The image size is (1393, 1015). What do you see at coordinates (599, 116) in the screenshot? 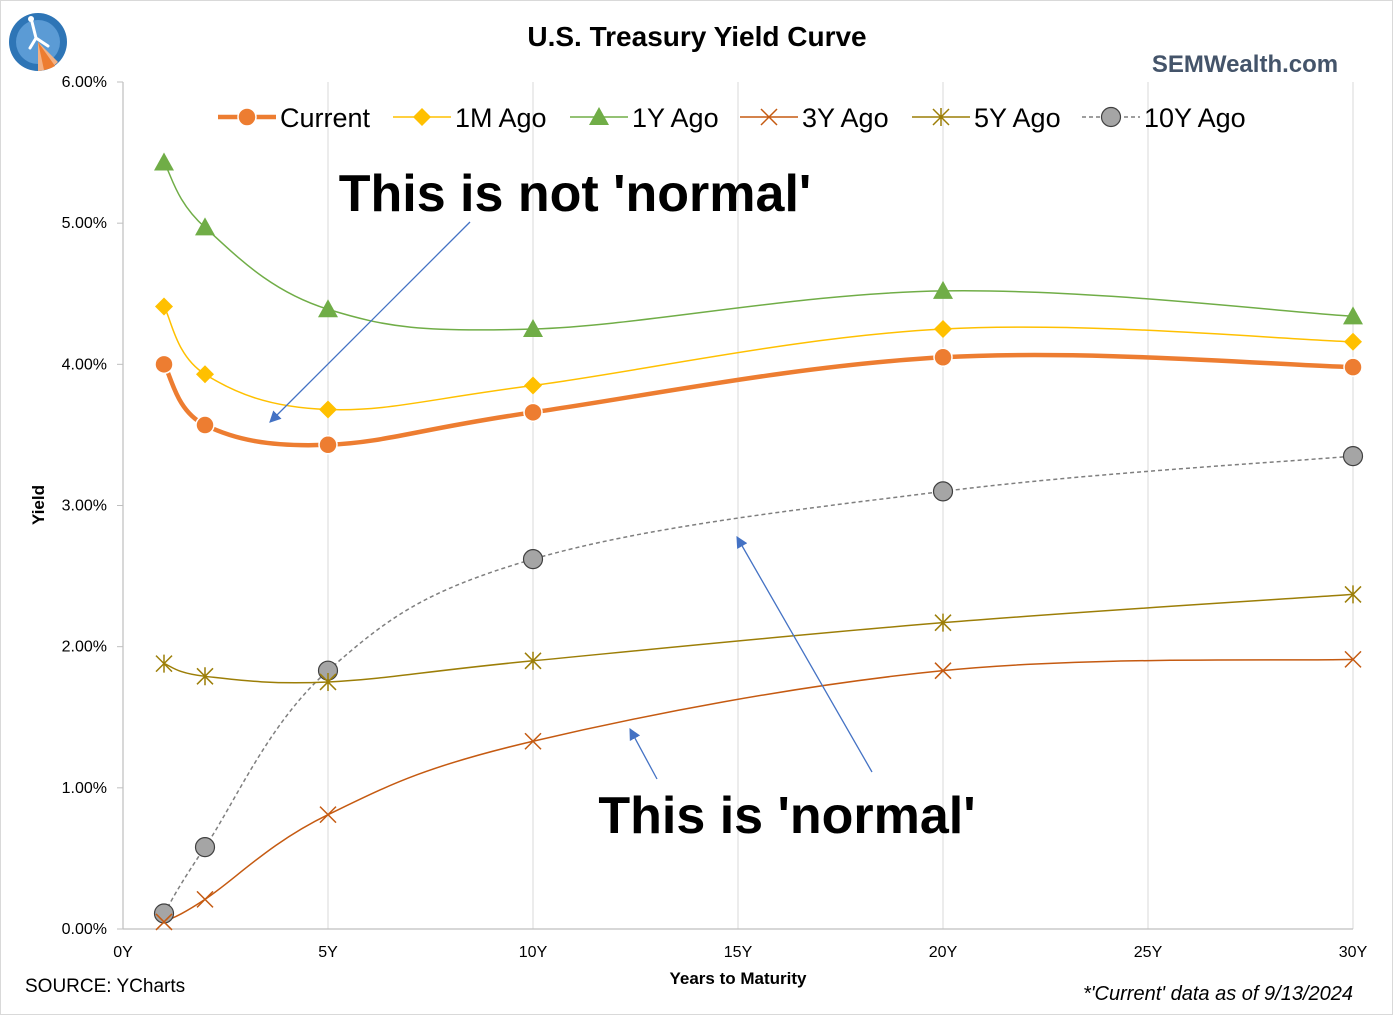
I see `legend-marker-1y-ago` at bounding box center [599, 116].